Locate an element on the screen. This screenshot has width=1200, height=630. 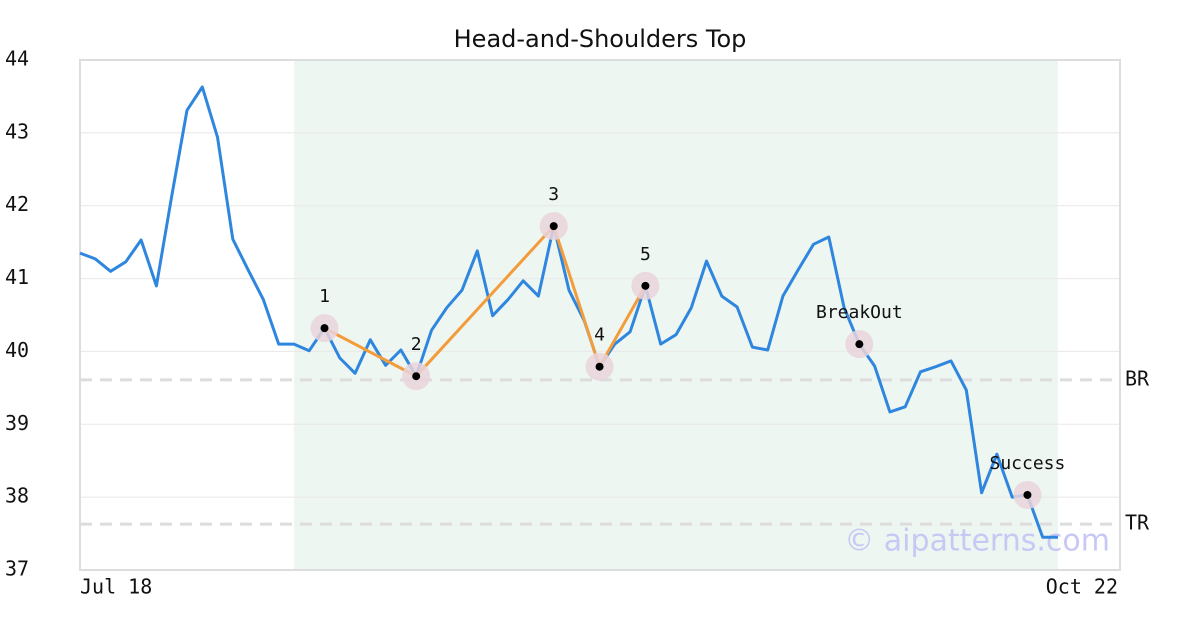
y-tick-label: 39 is located at coordinates (17, 423).